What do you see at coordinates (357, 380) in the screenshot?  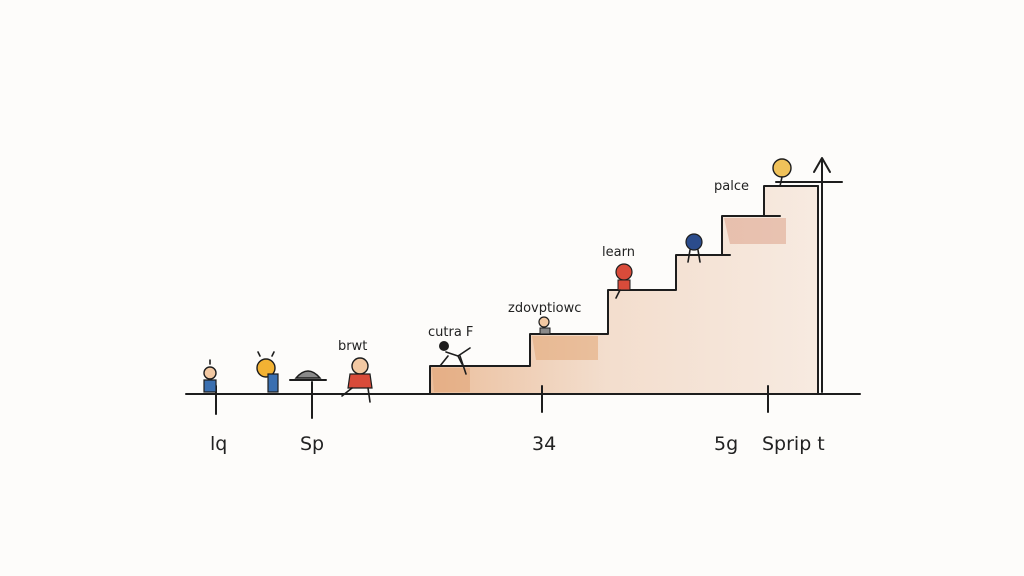 I see `figure-red-sitting` at bounding box center [357, 380].